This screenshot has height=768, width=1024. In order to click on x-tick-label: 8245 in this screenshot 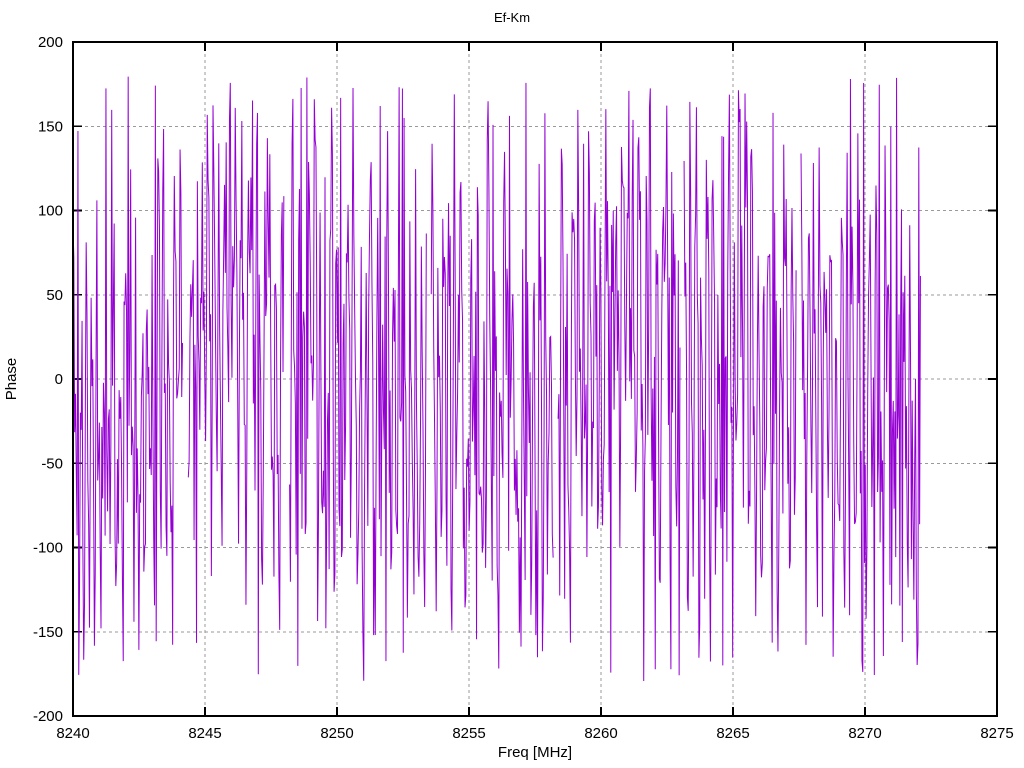, I will do `click(204, 733)`.